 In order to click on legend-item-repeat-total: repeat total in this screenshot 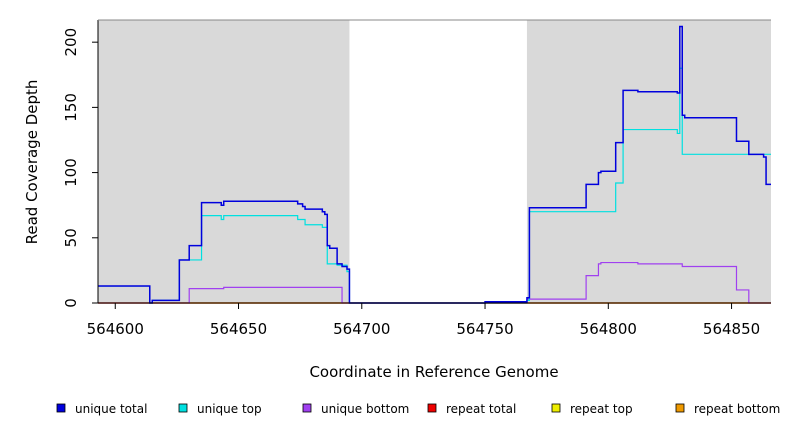, I will do `click(471, 409)`.